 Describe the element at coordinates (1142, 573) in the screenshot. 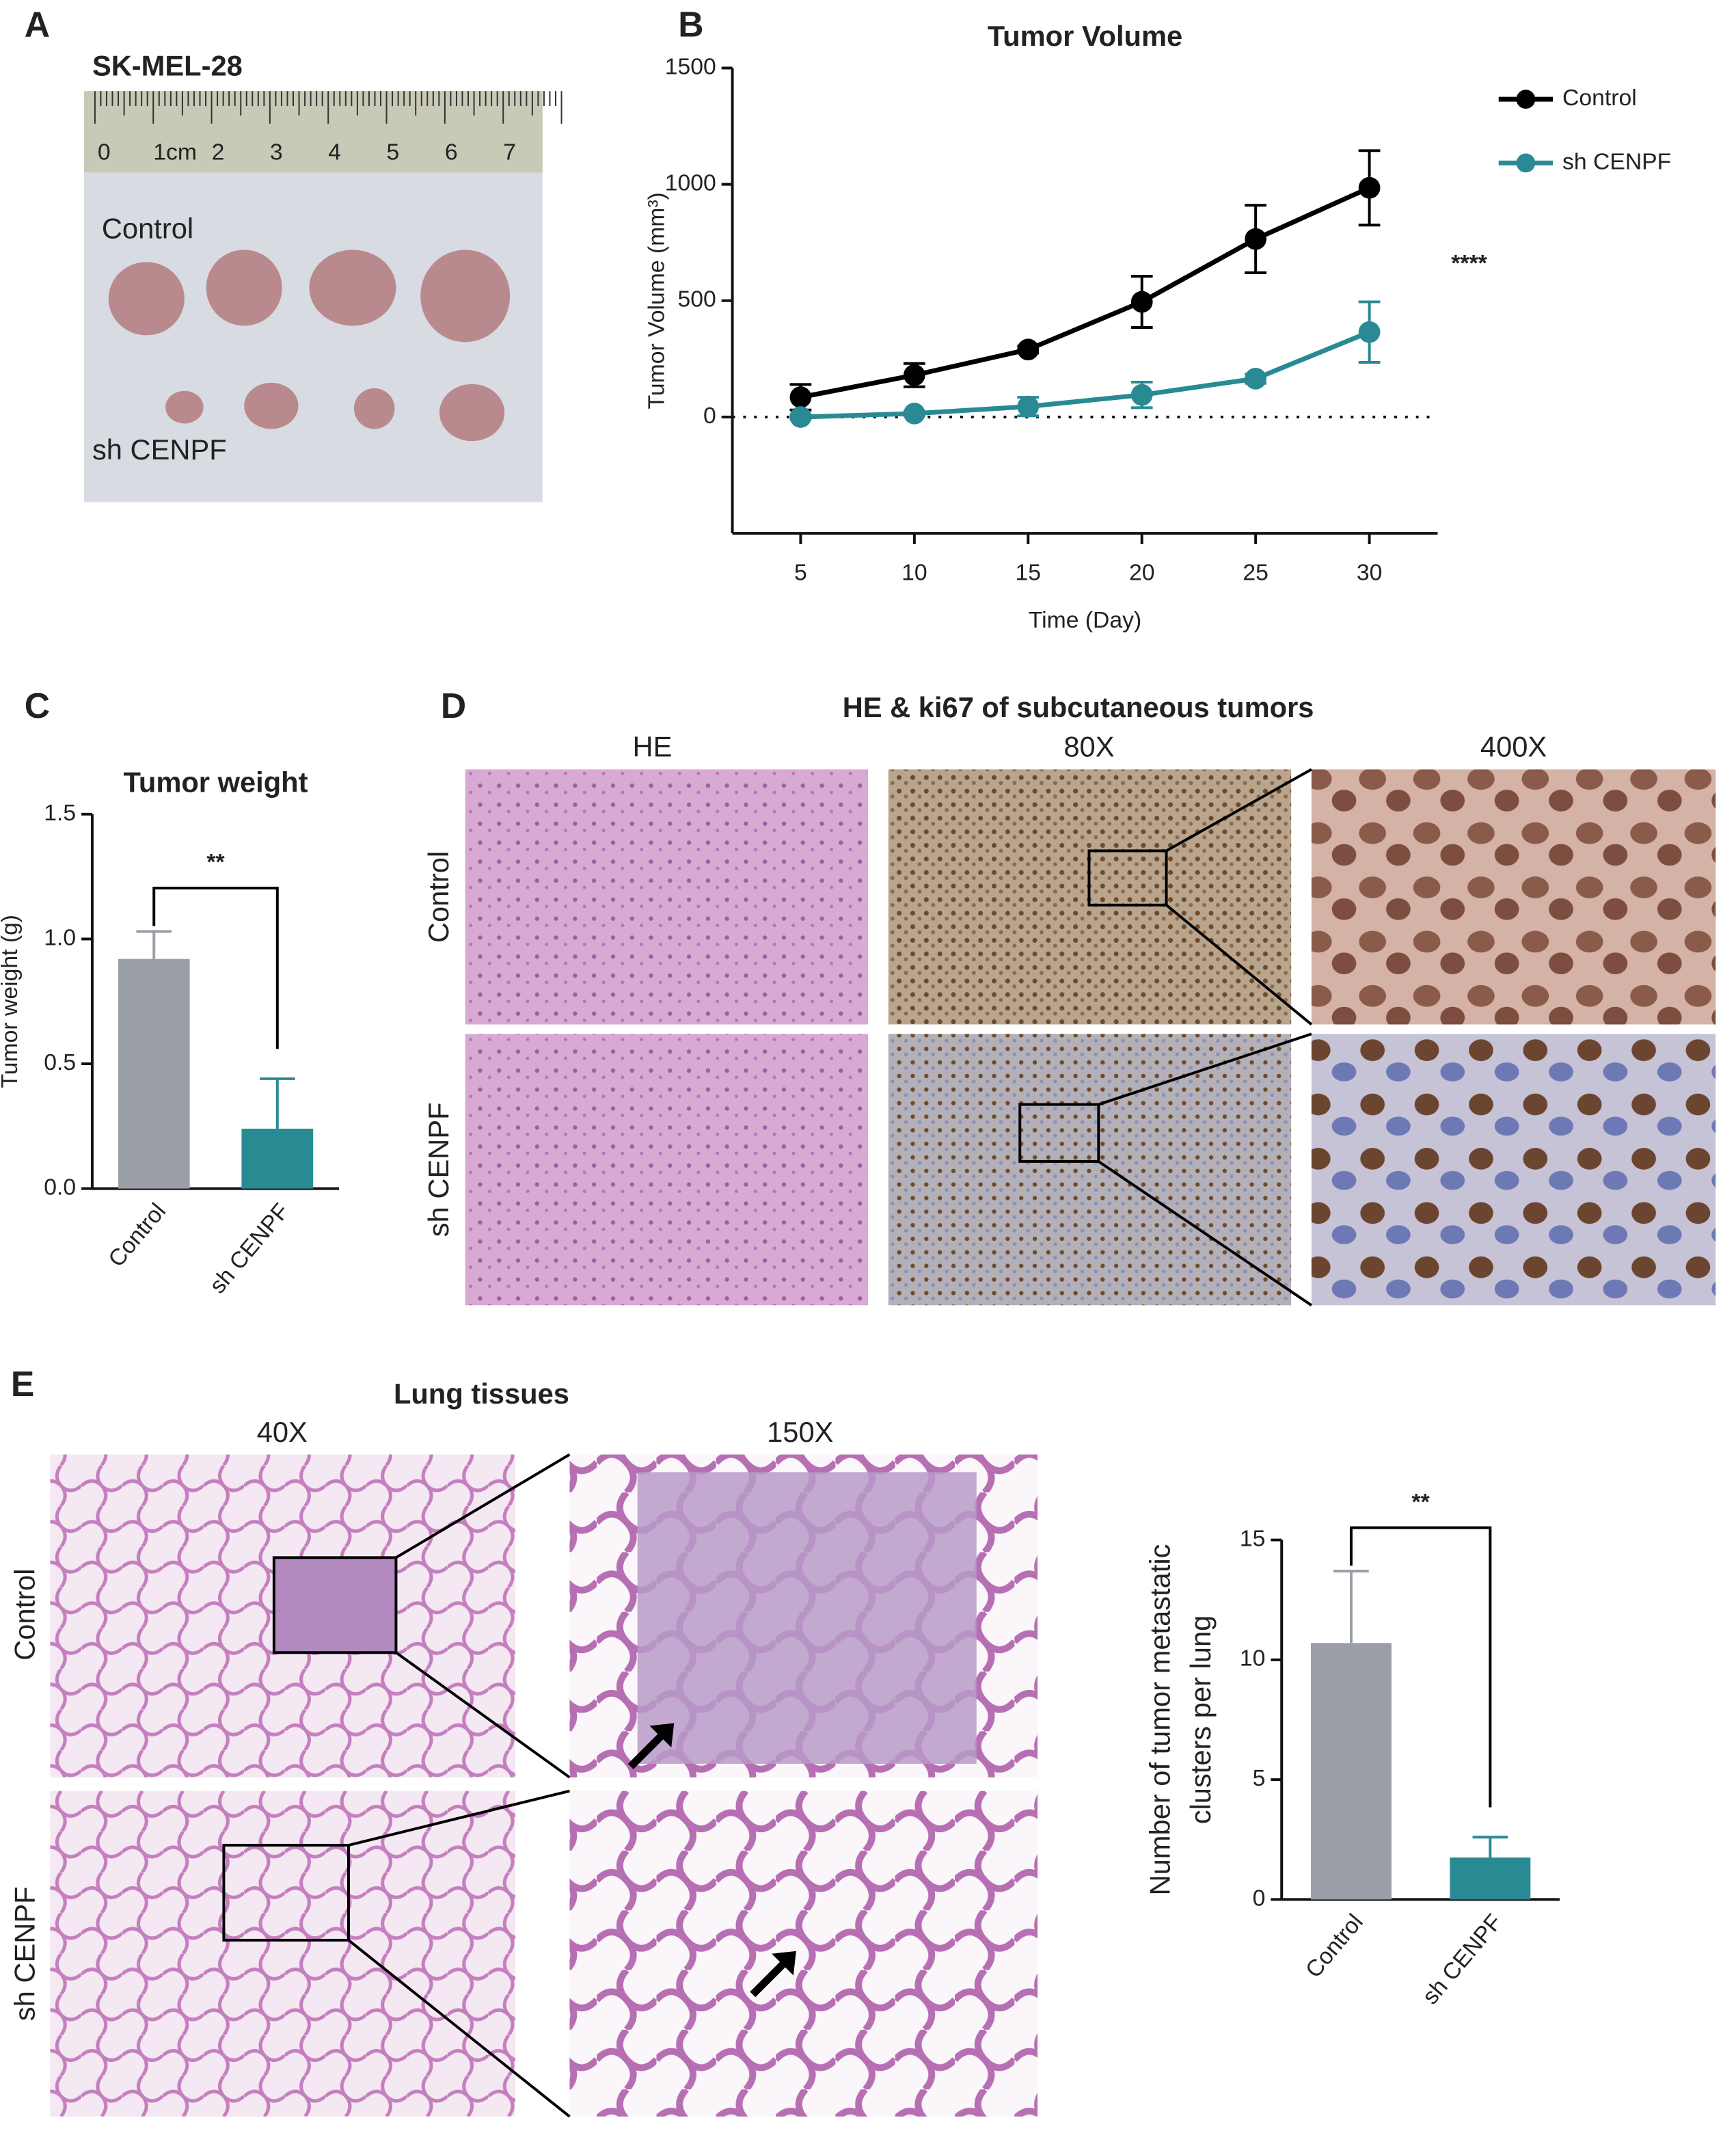

I see `x-tick-label: 20` at that location.